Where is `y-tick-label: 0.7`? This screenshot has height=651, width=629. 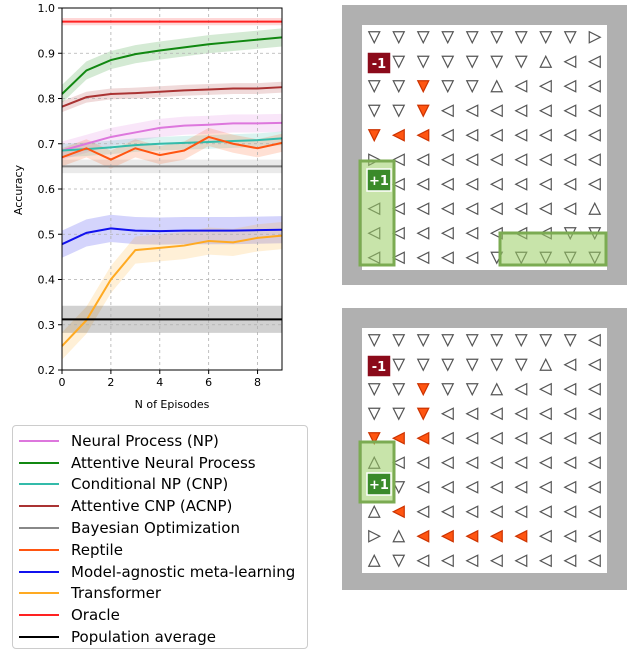 y-tick-label: 0.7 is located at coordinates (47, 144).